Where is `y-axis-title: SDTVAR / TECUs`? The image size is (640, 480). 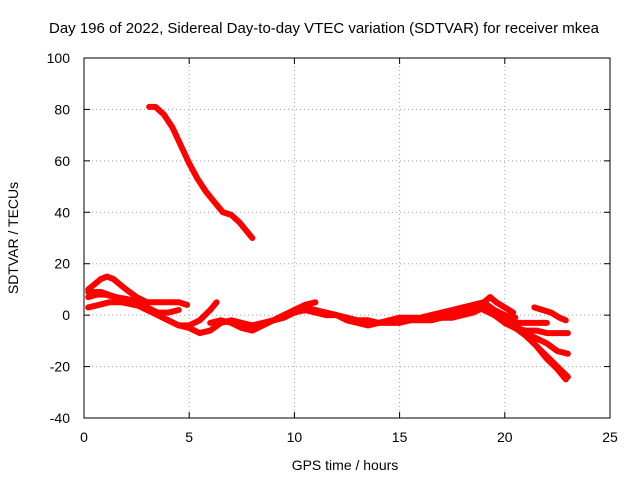
y-axis-title: SDTVAR / TECUs is located at coordinates (13, 238).